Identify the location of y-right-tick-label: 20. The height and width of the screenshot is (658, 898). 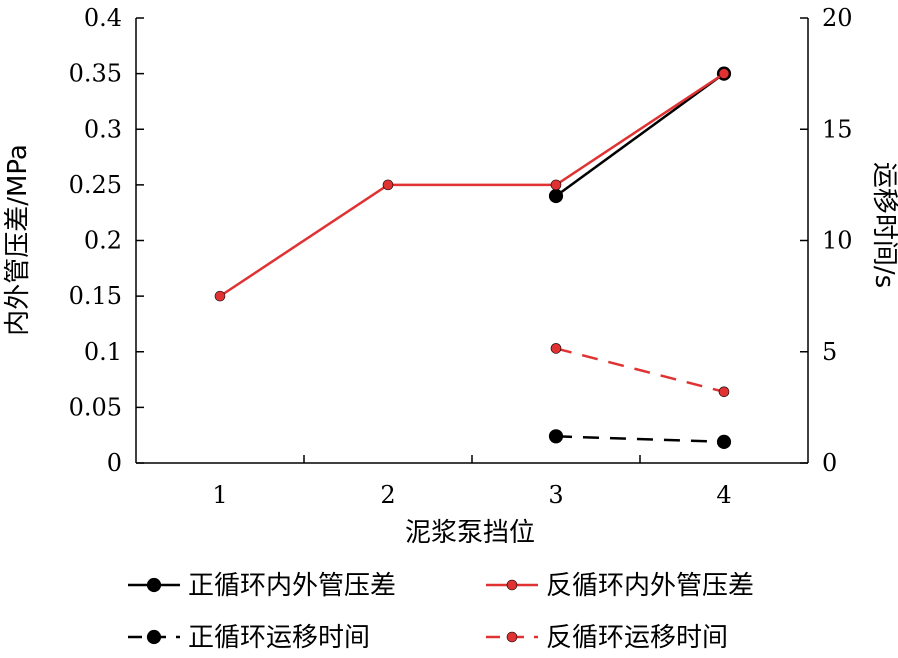
(837, 18).